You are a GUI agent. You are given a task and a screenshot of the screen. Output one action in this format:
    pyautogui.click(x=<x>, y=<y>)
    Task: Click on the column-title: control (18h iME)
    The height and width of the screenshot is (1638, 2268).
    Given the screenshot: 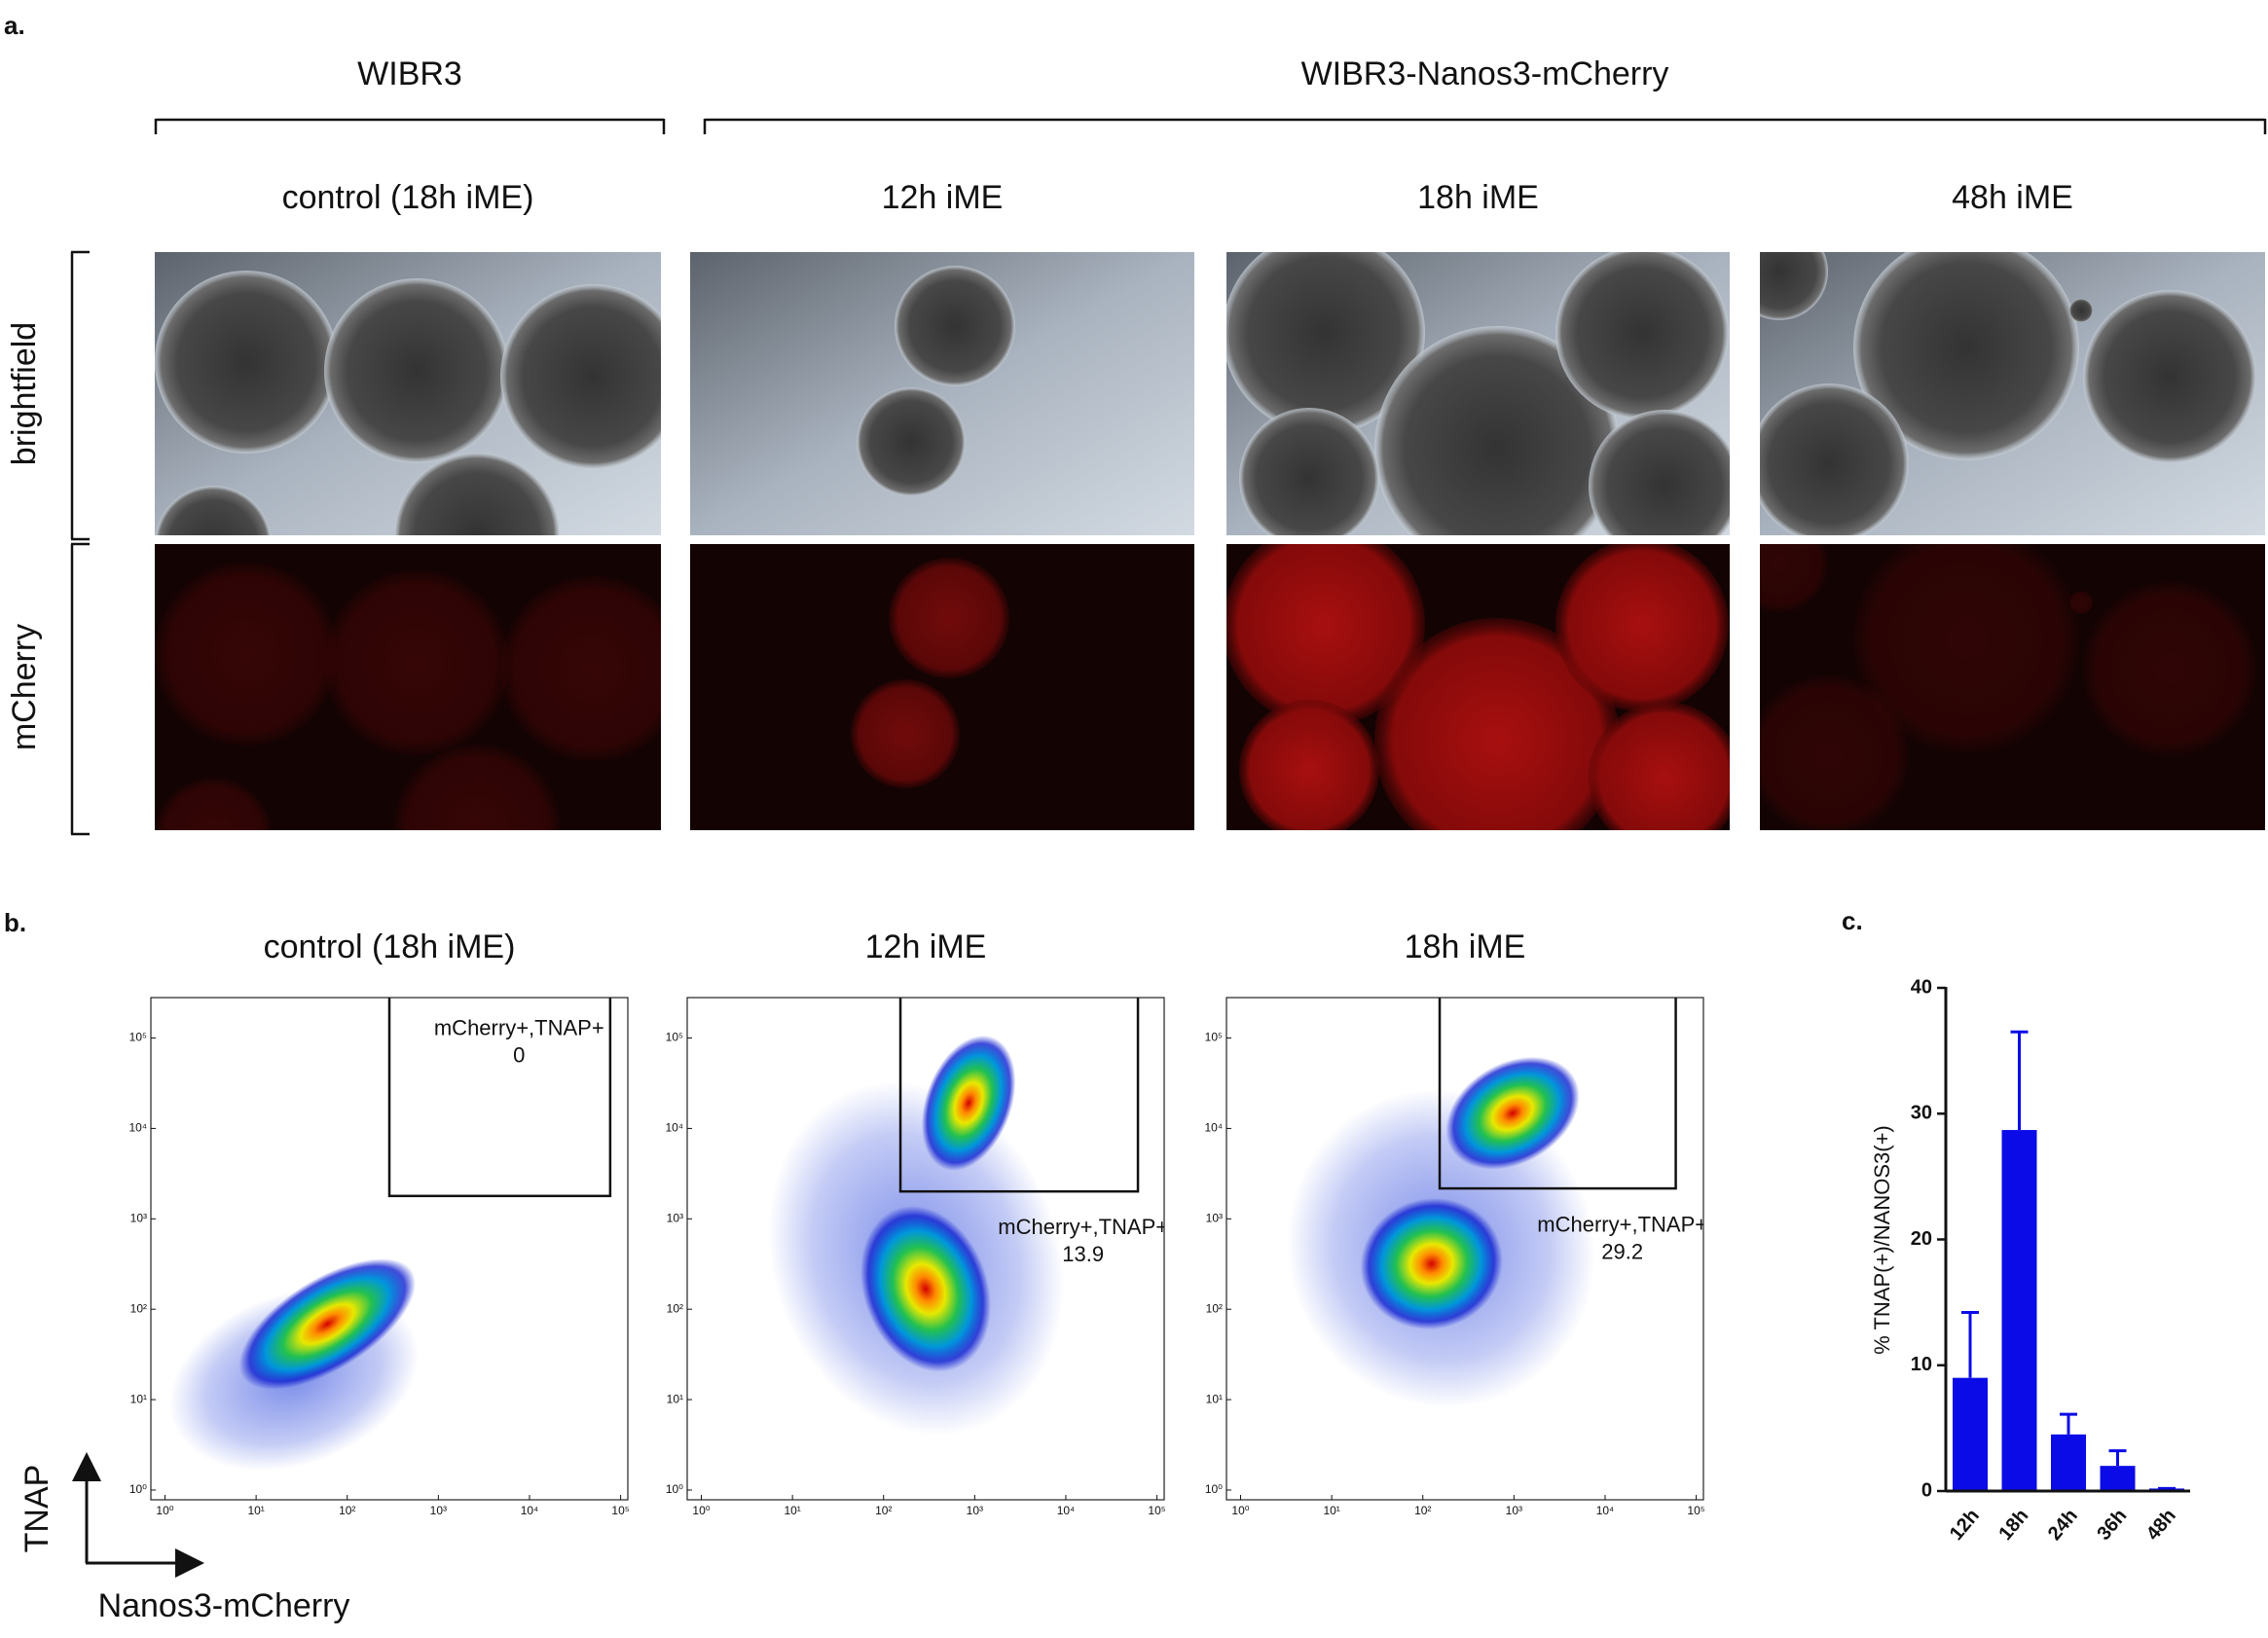 What is the action you would take?
    pyautogui.click(x=408, y=197)
    